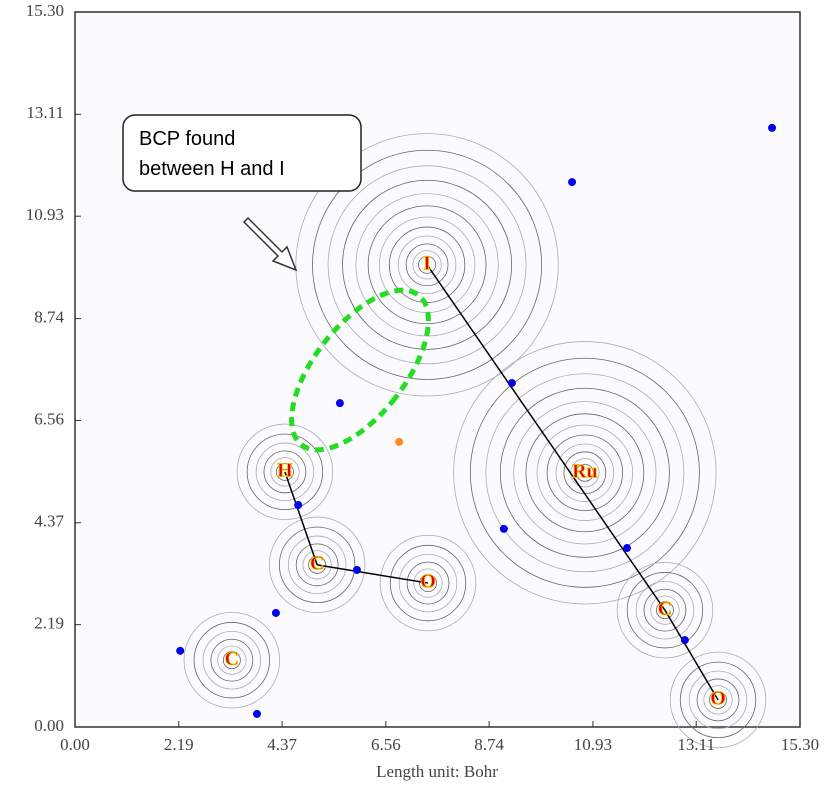  What do you see at coordinates (75, 744) in the screenshot?
I see `x-tick-label: 0.00` at bounding box center [75, 744].